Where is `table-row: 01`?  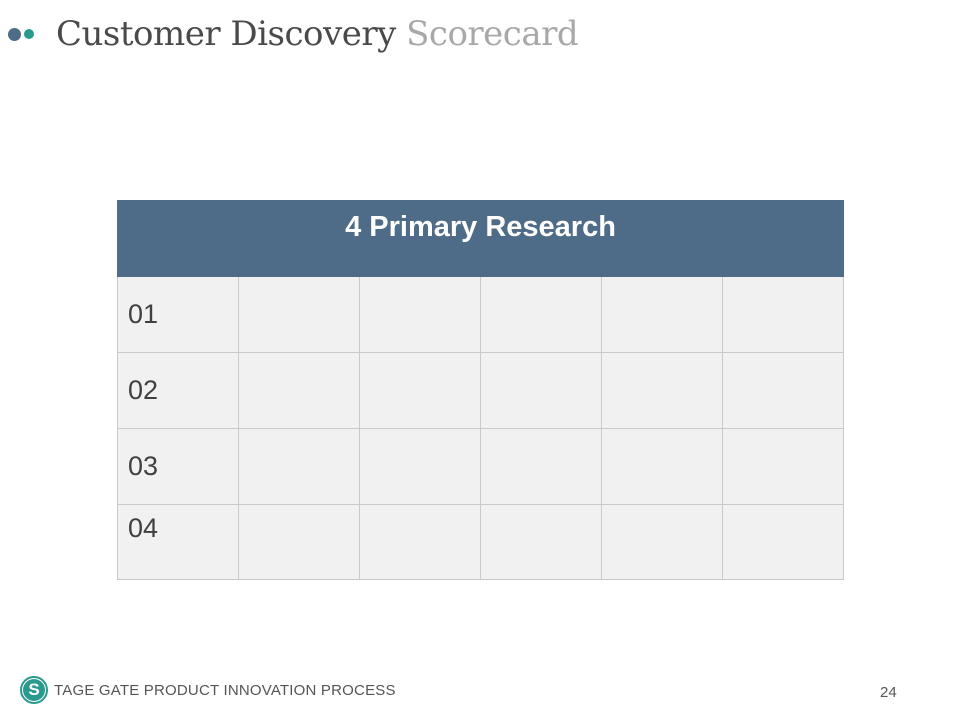
table-row: 01 is located at coordinates (480, 314).